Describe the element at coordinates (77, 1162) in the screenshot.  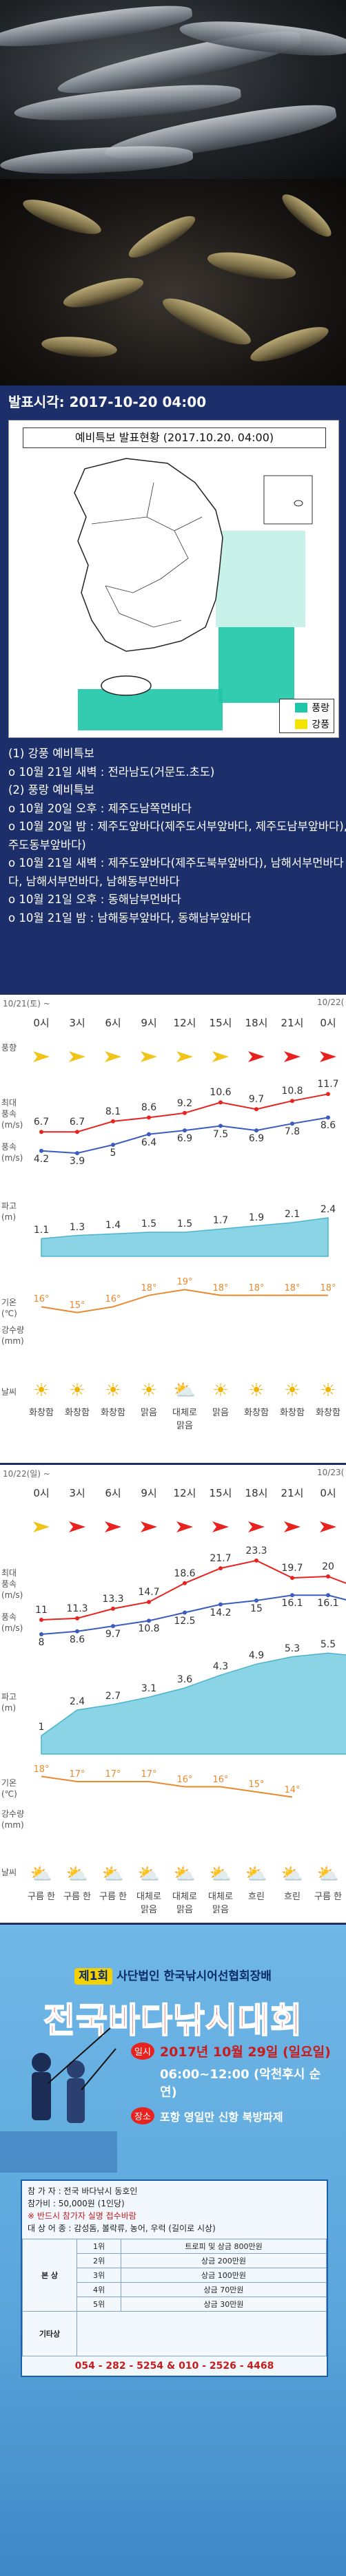
I see `wind-avg-value: 3.9` at that location.